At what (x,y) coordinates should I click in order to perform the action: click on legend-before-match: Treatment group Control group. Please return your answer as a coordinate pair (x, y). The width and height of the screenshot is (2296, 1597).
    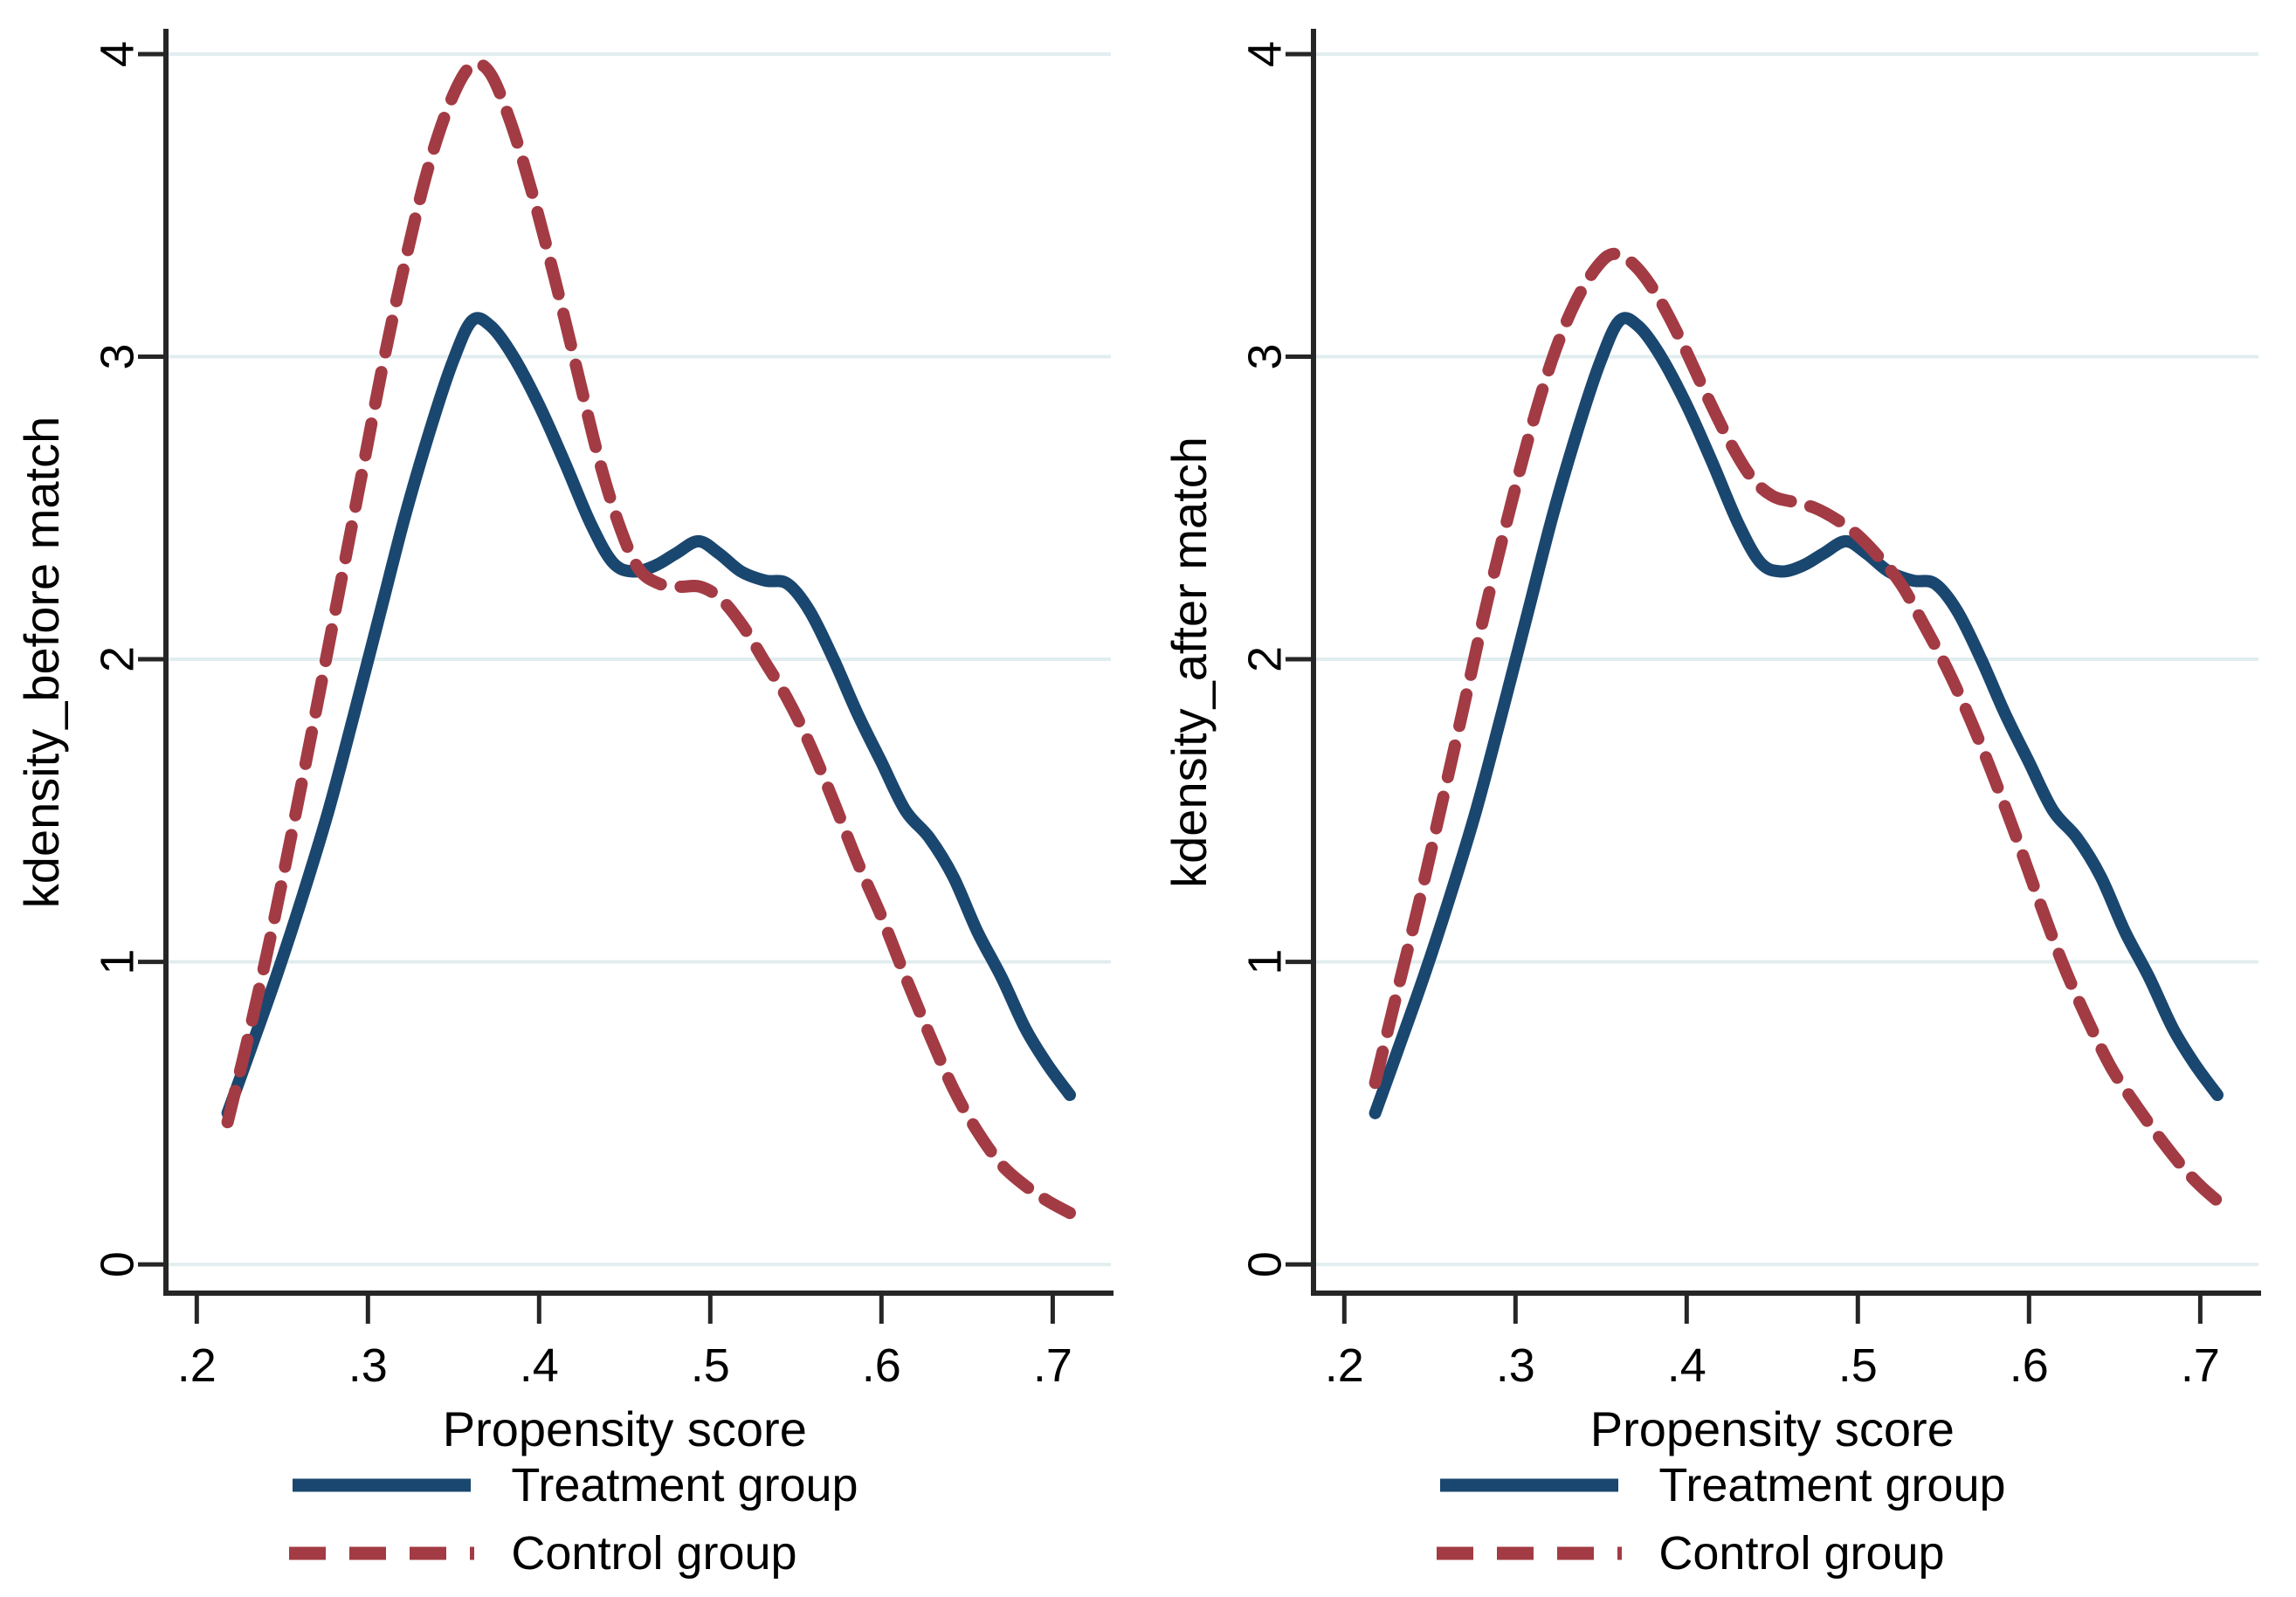
    Looking at the image, I should click on (573, 1519).